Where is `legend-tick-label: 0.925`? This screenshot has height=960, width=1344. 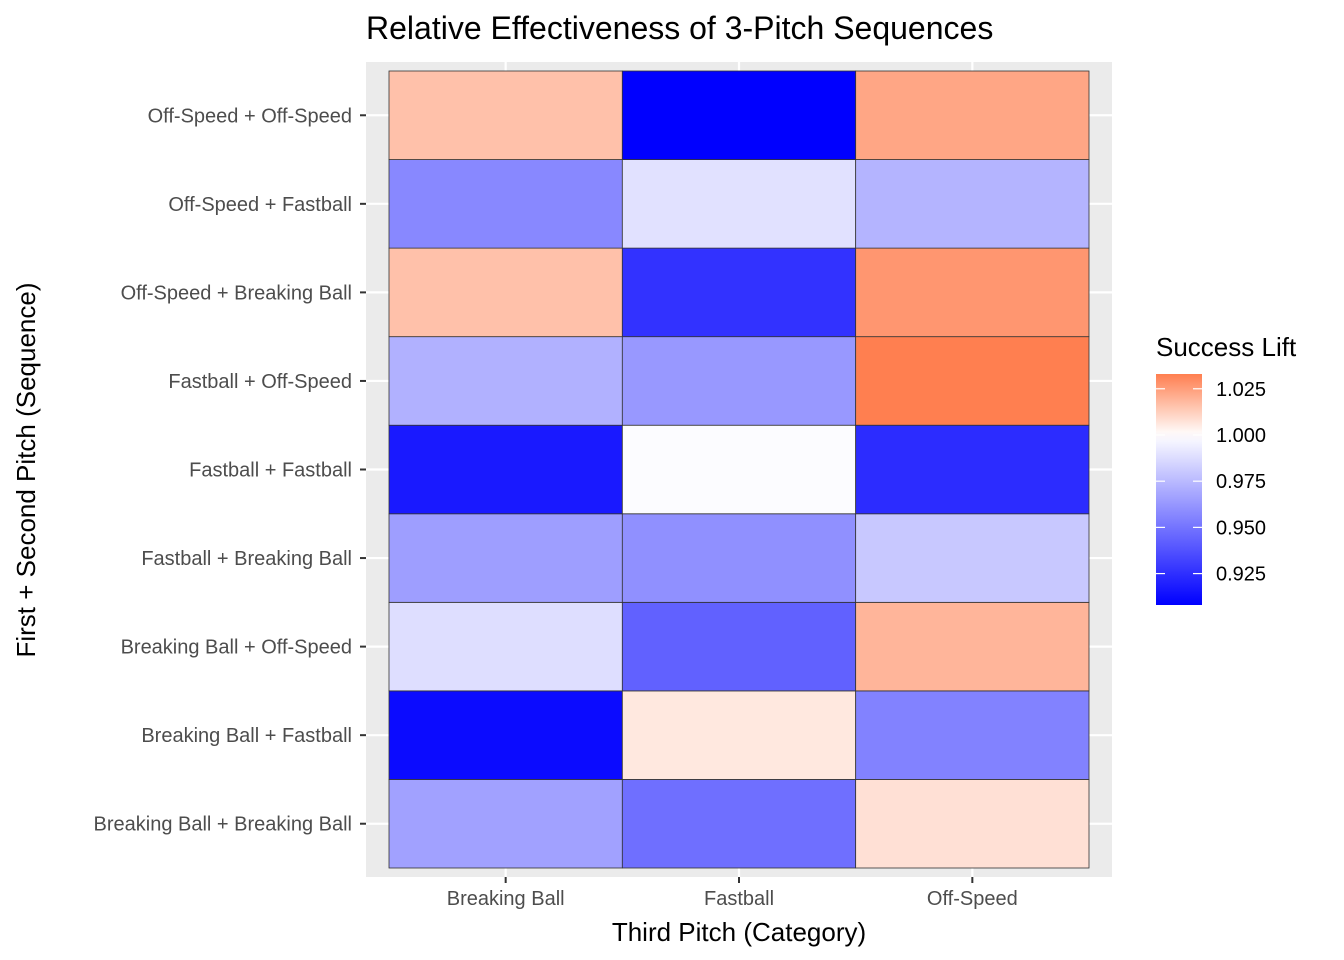
legend-tick-label: 0.925 is located at coordinates (1241, 575).